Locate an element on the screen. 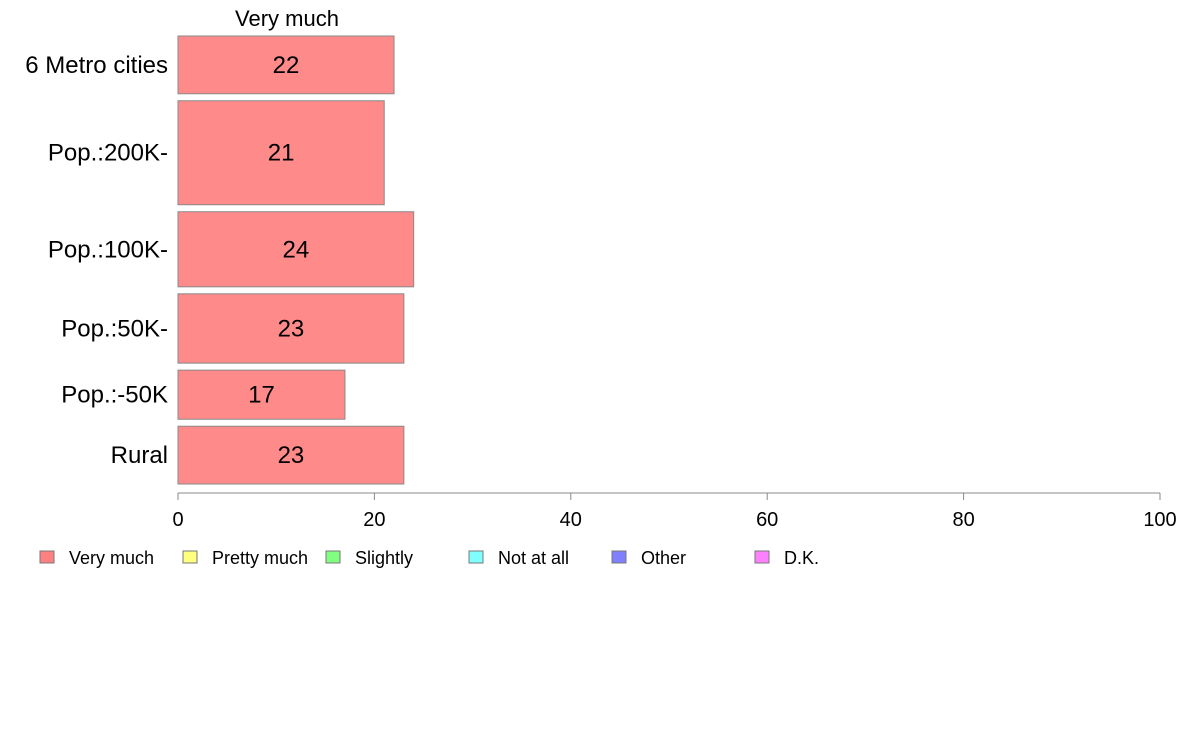  legend-label-3: Not at all is located at coordinates (533, 558).